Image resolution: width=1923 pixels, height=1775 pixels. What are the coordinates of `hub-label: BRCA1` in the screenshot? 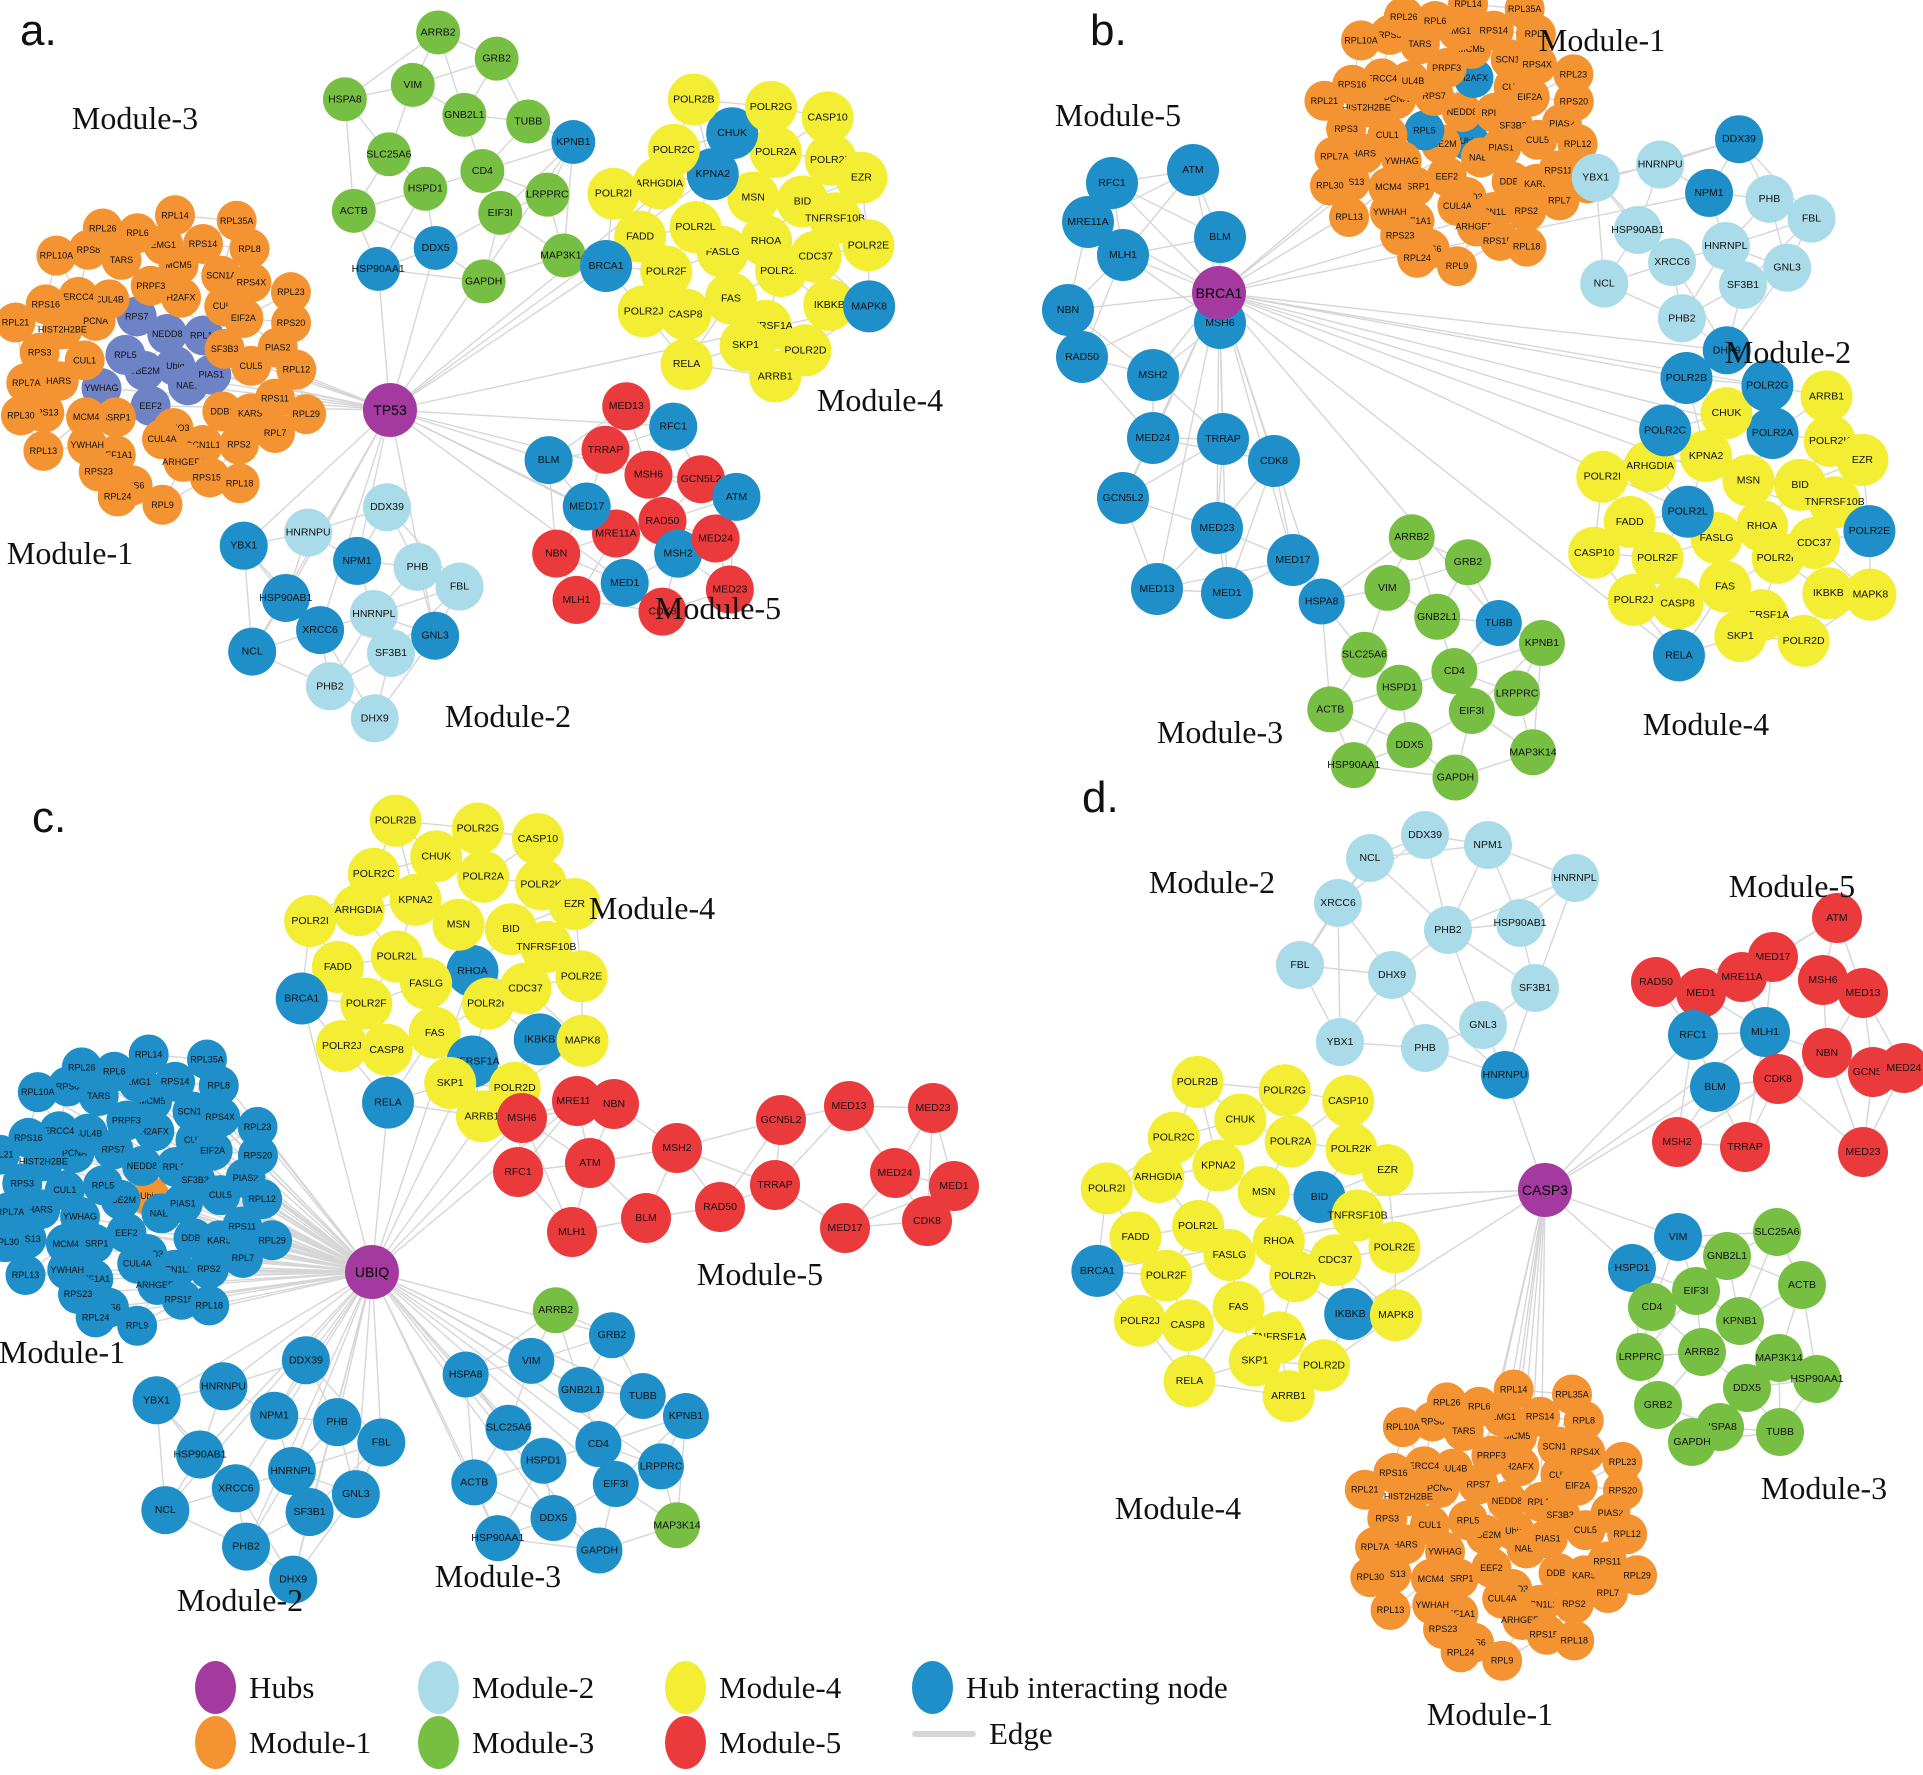 It's located at (1219, 293).